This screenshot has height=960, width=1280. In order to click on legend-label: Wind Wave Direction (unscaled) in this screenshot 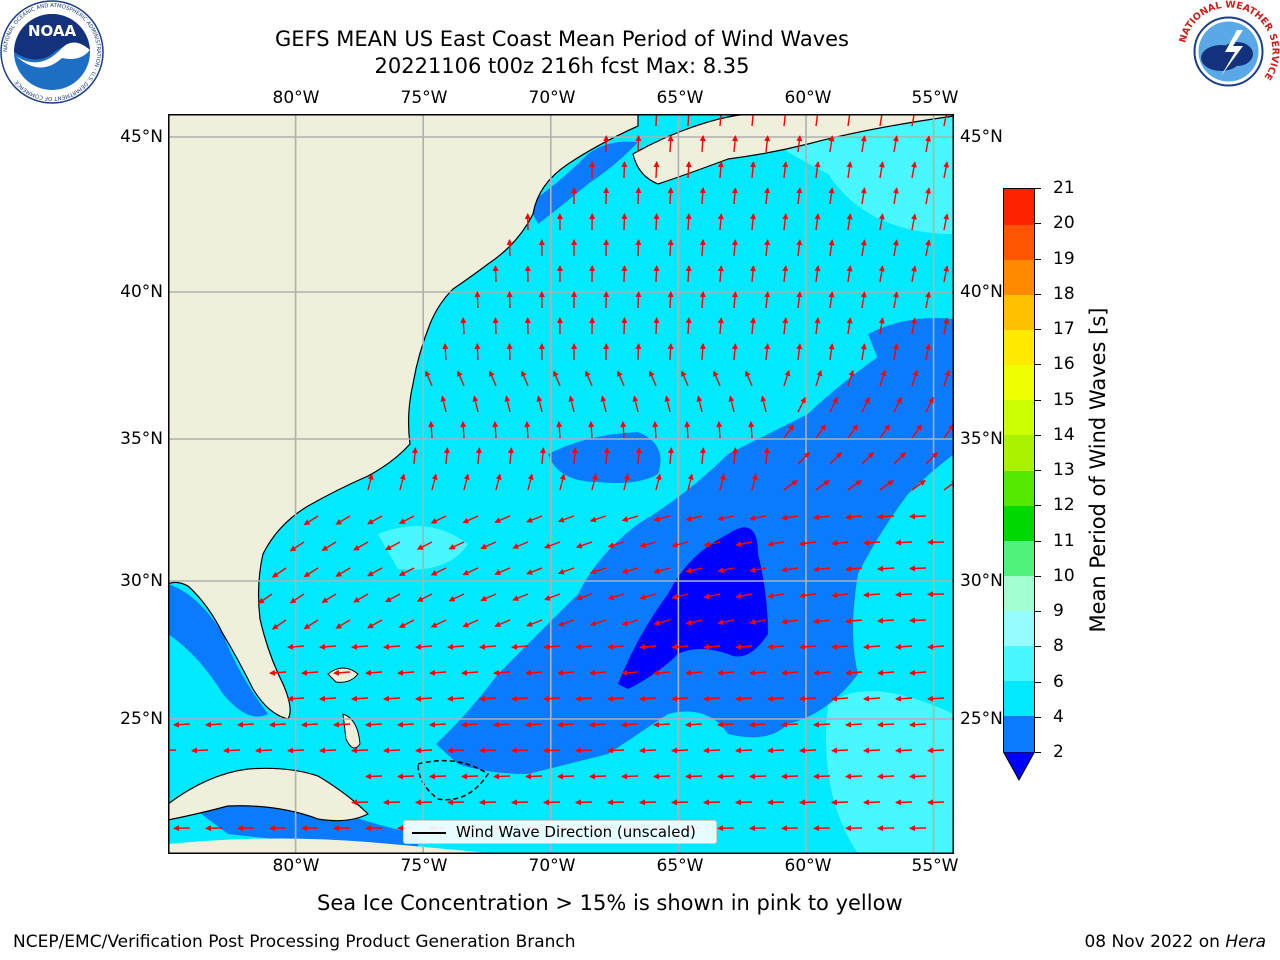, I will do `click(576, 832)`.